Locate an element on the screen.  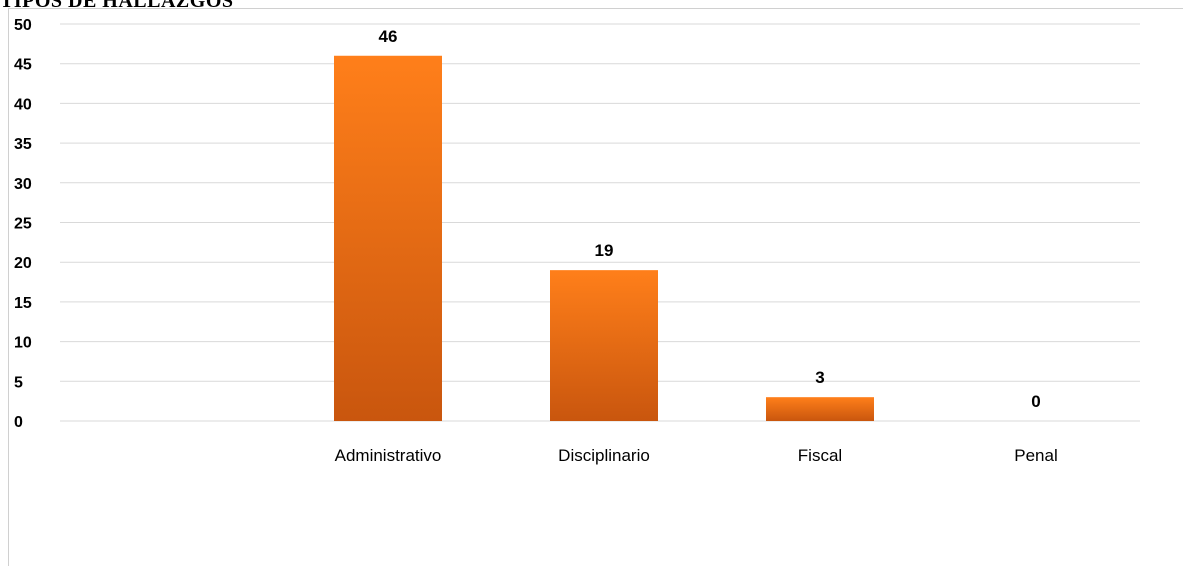
y-tick-label: 25 is located at coordinates (23, 224).